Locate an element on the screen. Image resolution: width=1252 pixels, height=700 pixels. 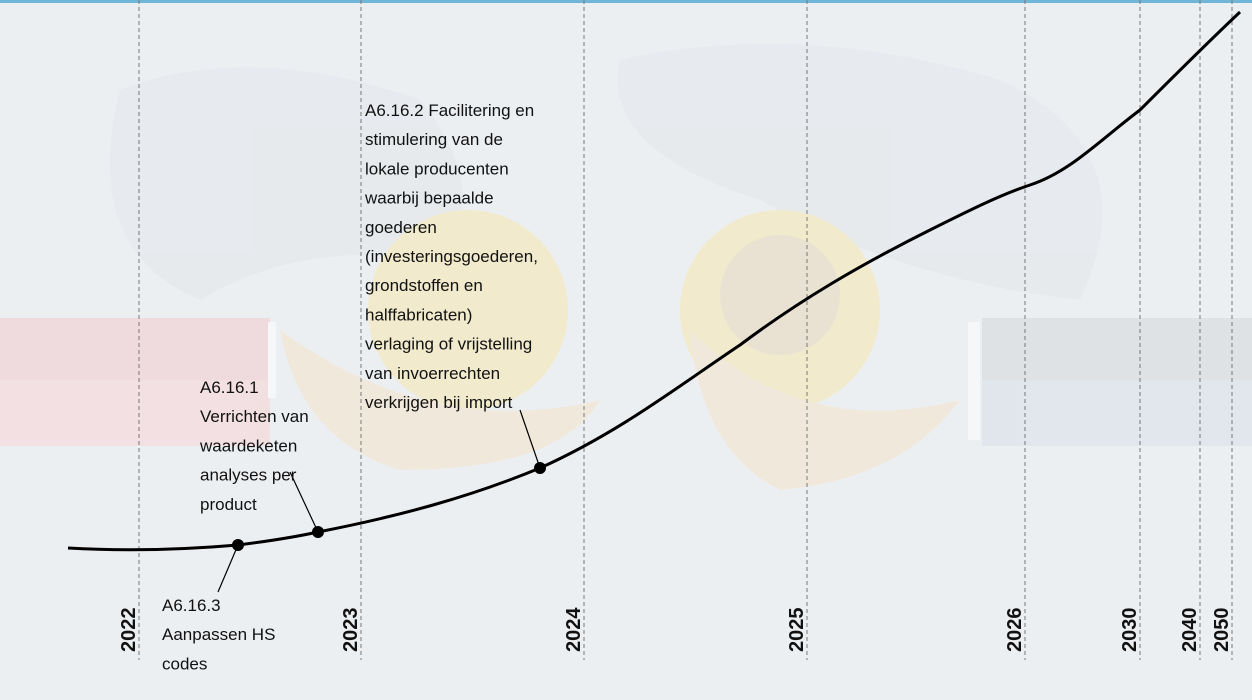
milestone-text: waardeketen is located at coordinates (248, 445).